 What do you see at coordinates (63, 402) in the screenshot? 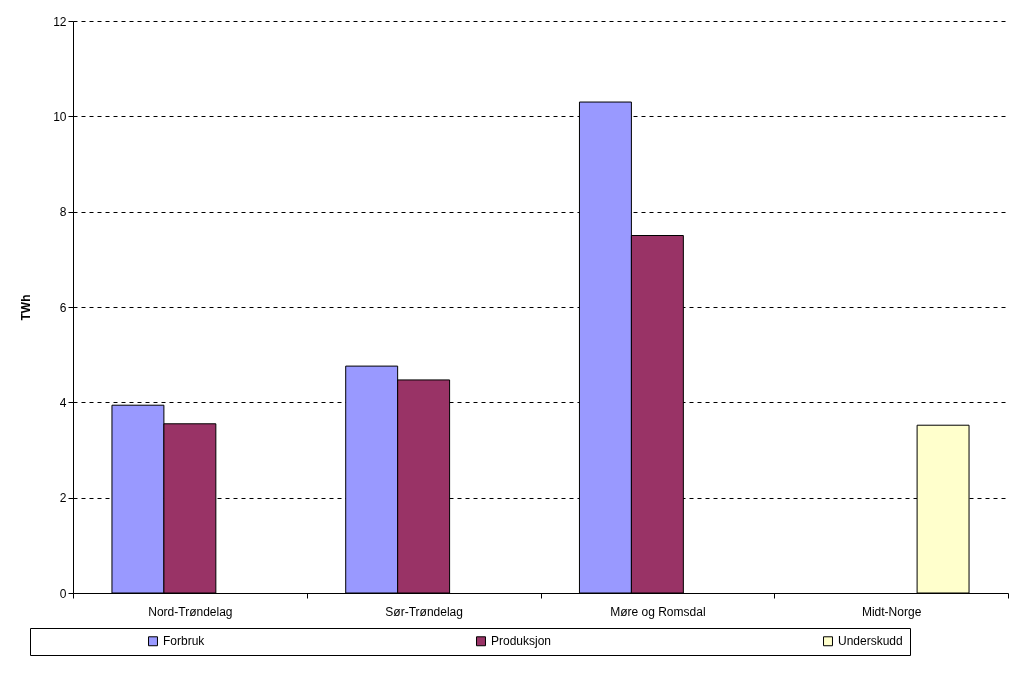
I see `y-tick-label: 4` at bounding box center [63, 402].